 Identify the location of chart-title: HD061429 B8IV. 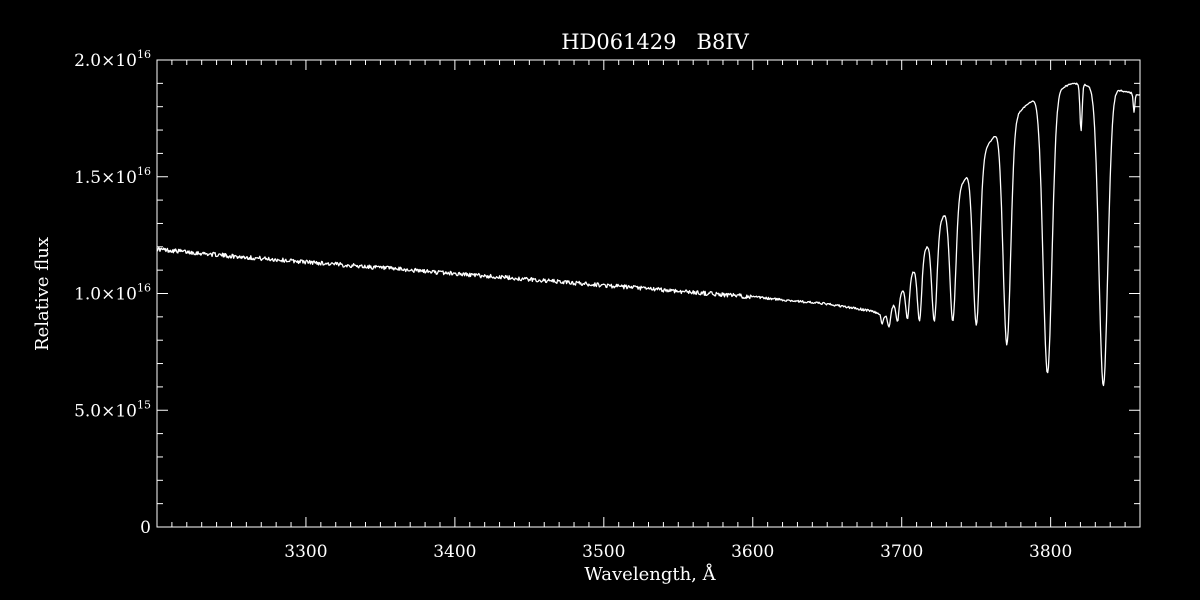
(655, 42).